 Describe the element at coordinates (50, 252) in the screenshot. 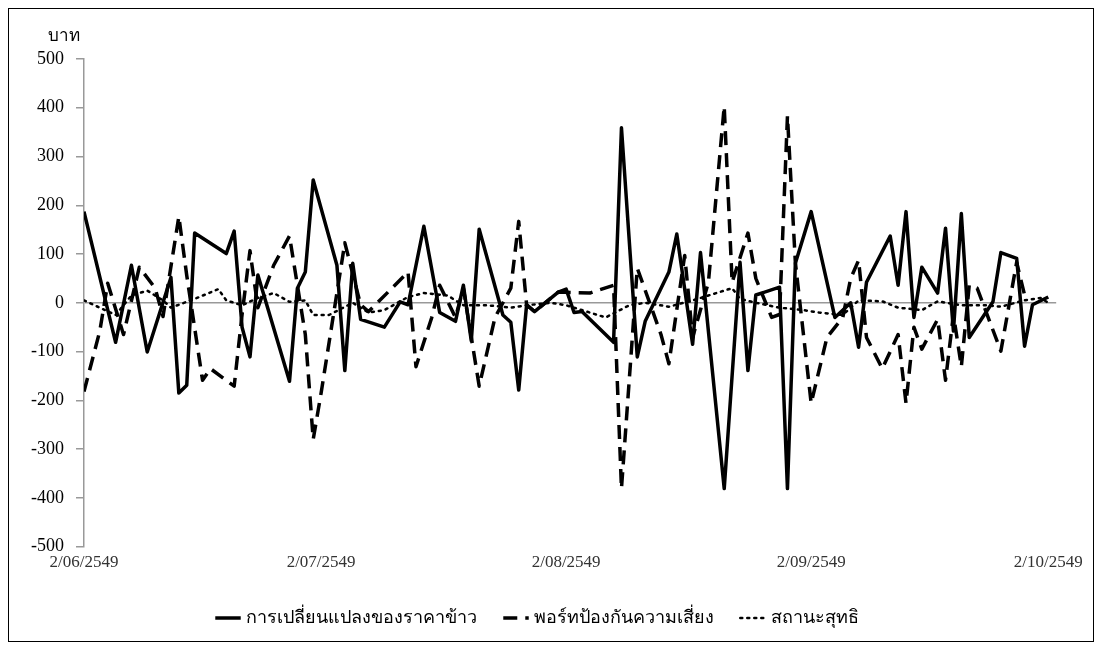

I see `y-tick-label: 100` at that location.